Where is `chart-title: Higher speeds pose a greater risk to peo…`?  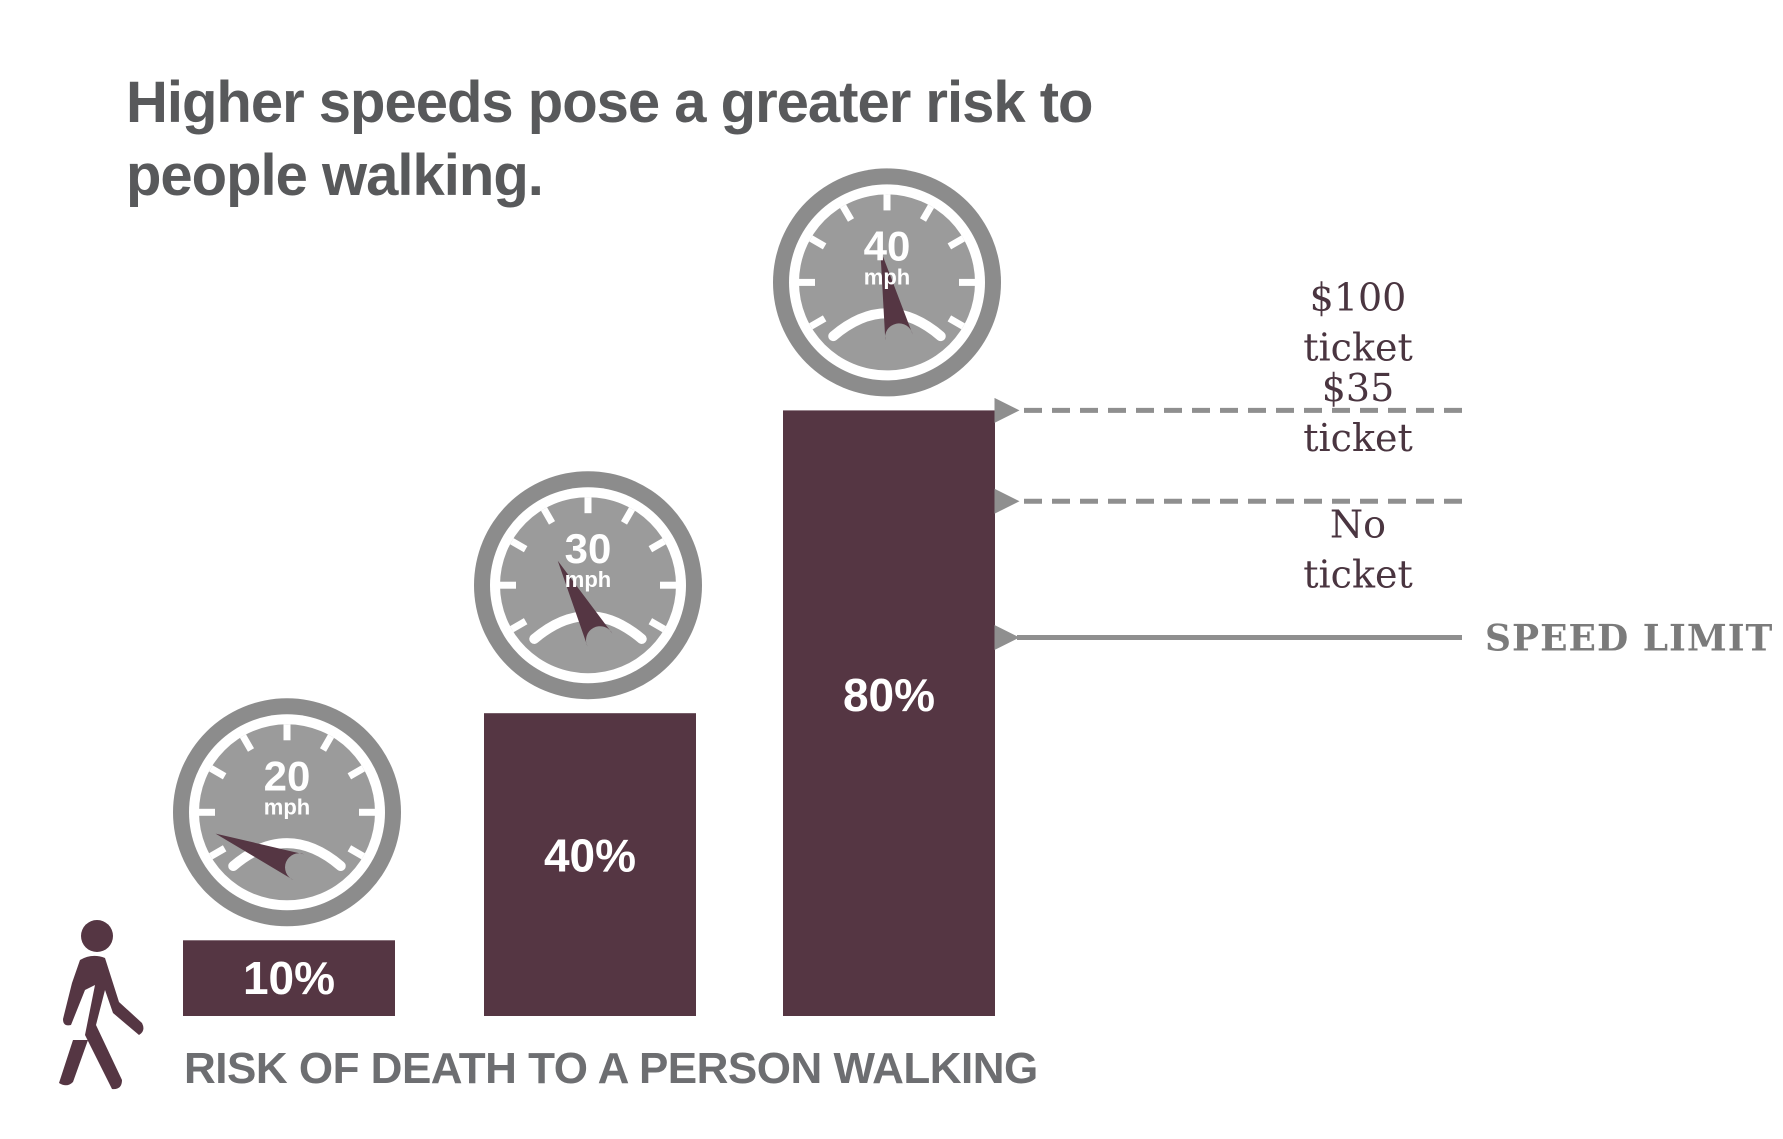 chart-title: Higher speeds pose a greater risk to peo… is located at coordinates (609, 139).